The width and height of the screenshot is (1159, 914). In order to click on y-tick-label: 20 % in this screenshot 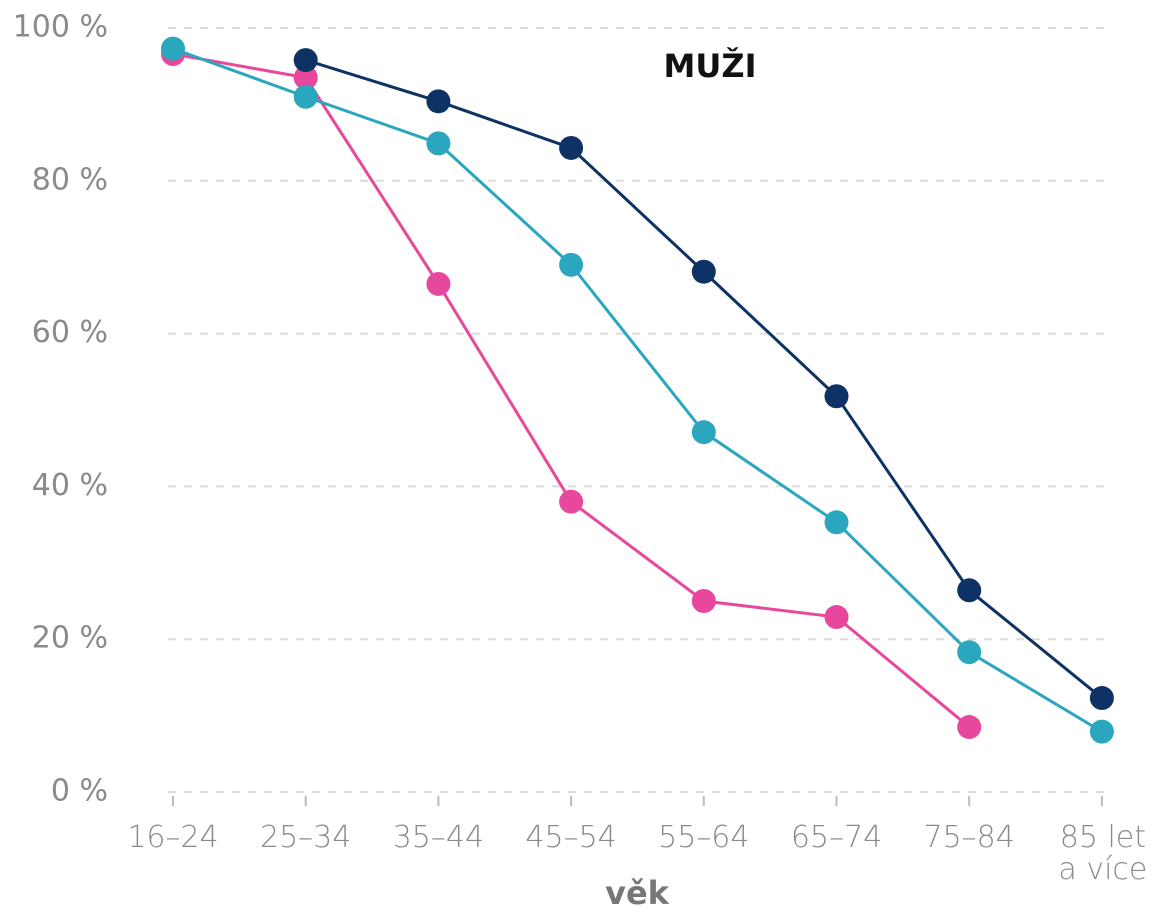, I will do `click(70, 638)`.